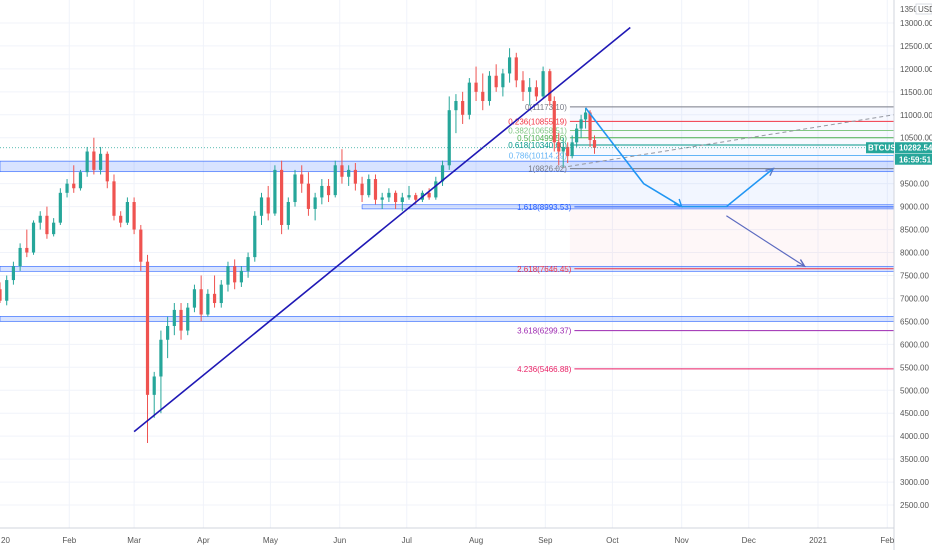 This screenshot has height=550, width=932. What do you see at coordinates (270, 540) in the screenshot?
I see `x-tick-label: May` at bounding box center [270, 540].